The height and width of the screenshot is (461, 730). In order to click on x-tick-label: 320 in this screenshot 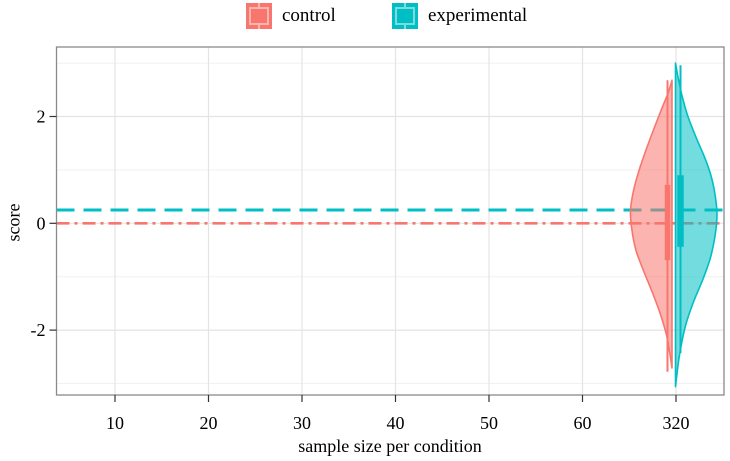, I will do `click(676, 423)`.